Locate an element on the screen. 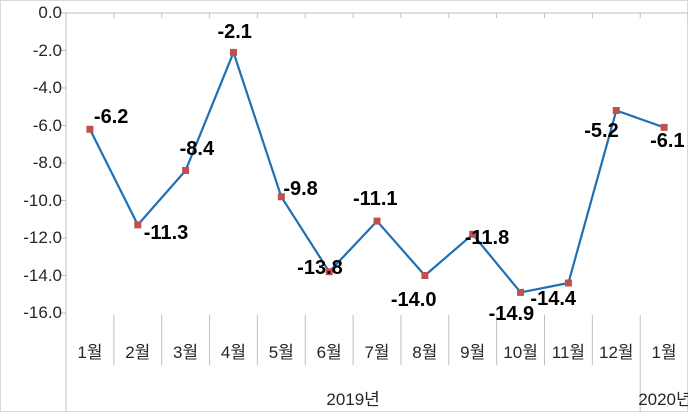 The height and width of the screenshot is (412, 688). y-tick-label: -12.0 is located at coordinates (42, 237).